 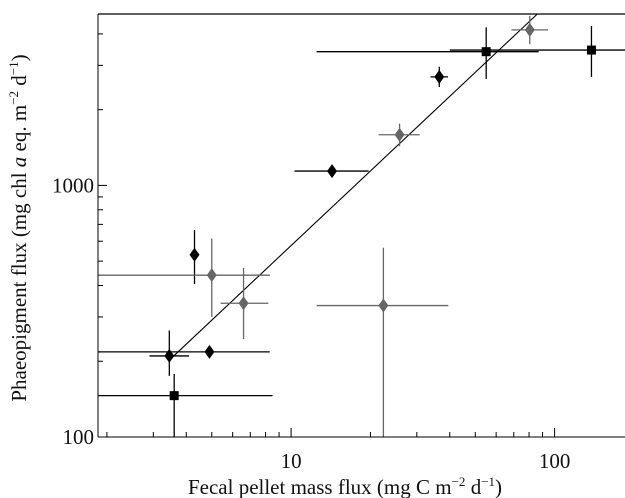 What do you see at coordinates (345, 486) in the screenshot?
I see `x-axis-label: Fecal pellet mass flux (mg C m−2 d−1)` at bounding box center [345, 486].